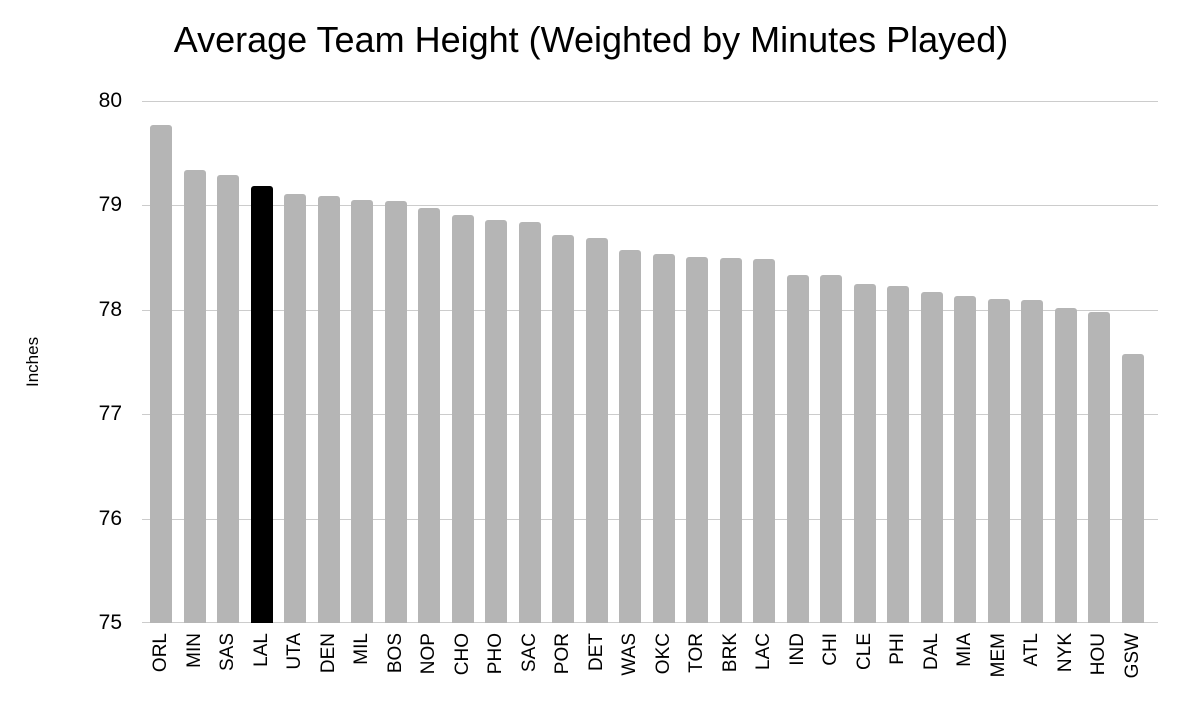 This screenshot has height=726, width=1182. What do you see at coordinates (1099, 654) in the screenshot?
I see `x-axis-label-hou: HOU` at bounding box center [1099, 654].